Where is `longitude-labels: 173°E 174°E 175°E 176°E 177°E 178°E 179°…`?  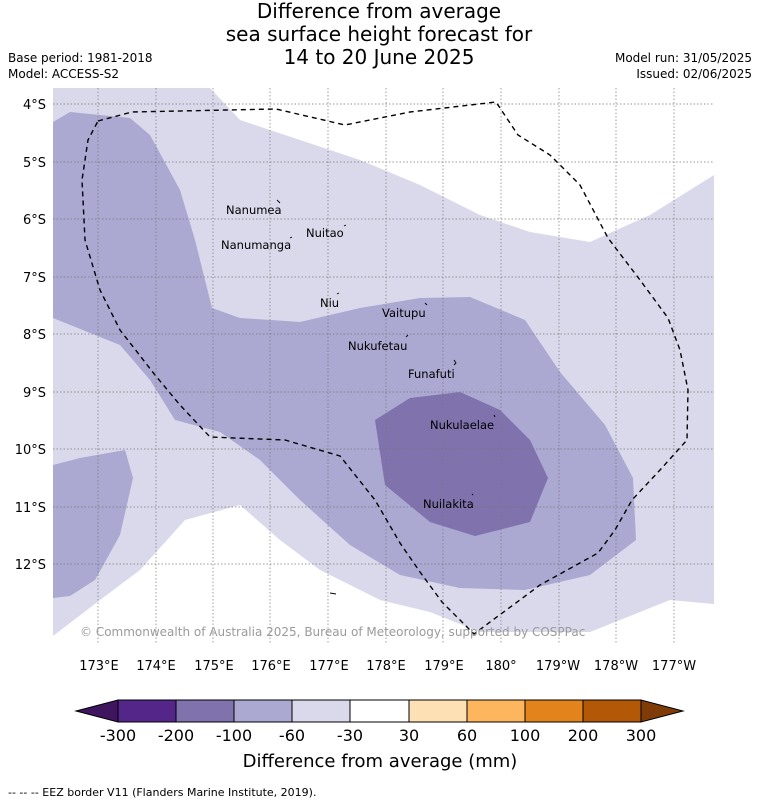
longitude-labels: 173°E 174°E 175°E 176°E 177°E 178°E 179°… is located at coordinates (387, 666).